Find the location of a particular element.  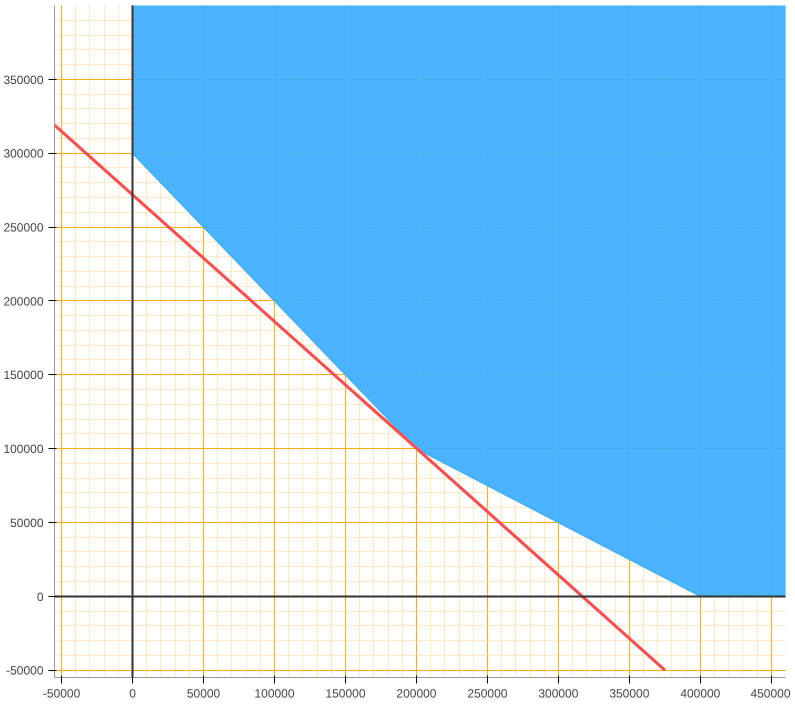

x-tick-label: -50000 is located at coordinates (61, 693).